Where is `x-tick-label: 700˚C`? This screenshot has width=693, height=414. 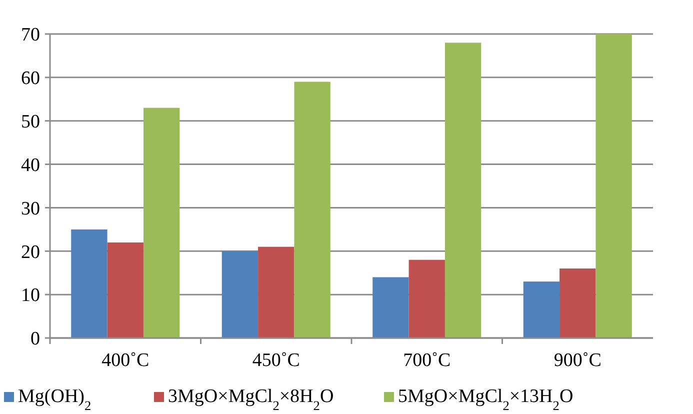
x-tick-label: 700˚C is located at coordinates (427, 360).